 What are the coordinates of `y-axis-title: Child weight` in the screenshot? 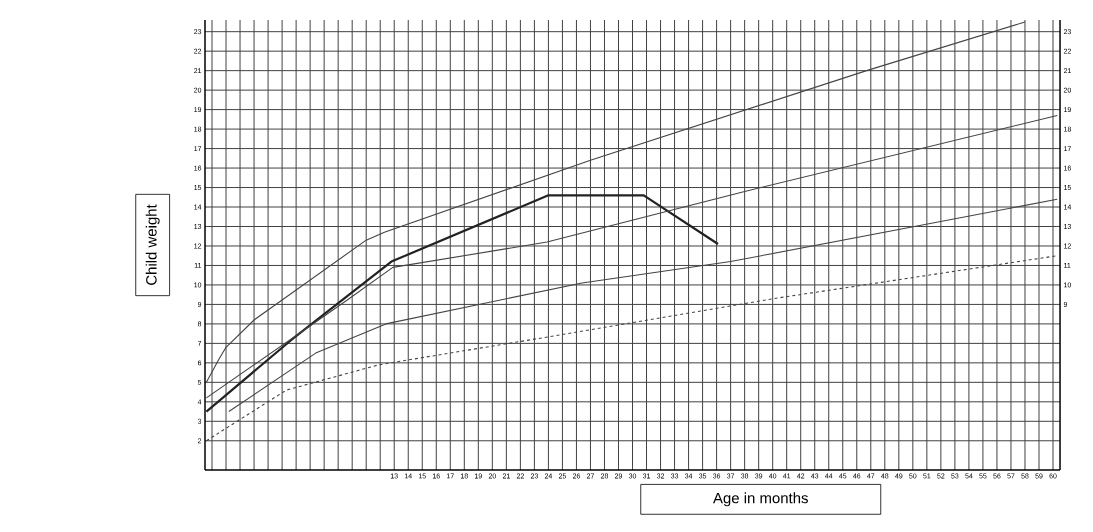 It's located at (152, 244).